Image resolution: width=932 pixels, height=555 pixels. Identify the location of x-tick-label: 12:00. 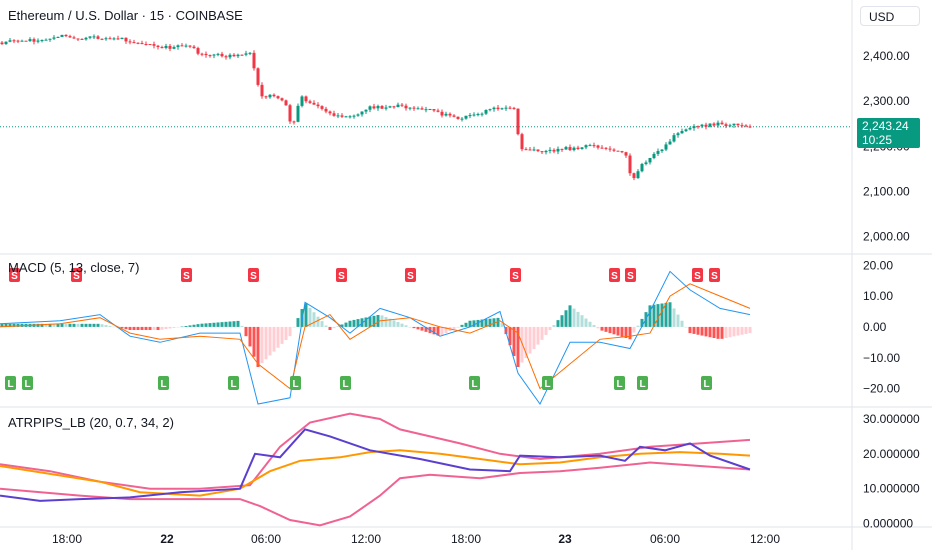
(366, 539).